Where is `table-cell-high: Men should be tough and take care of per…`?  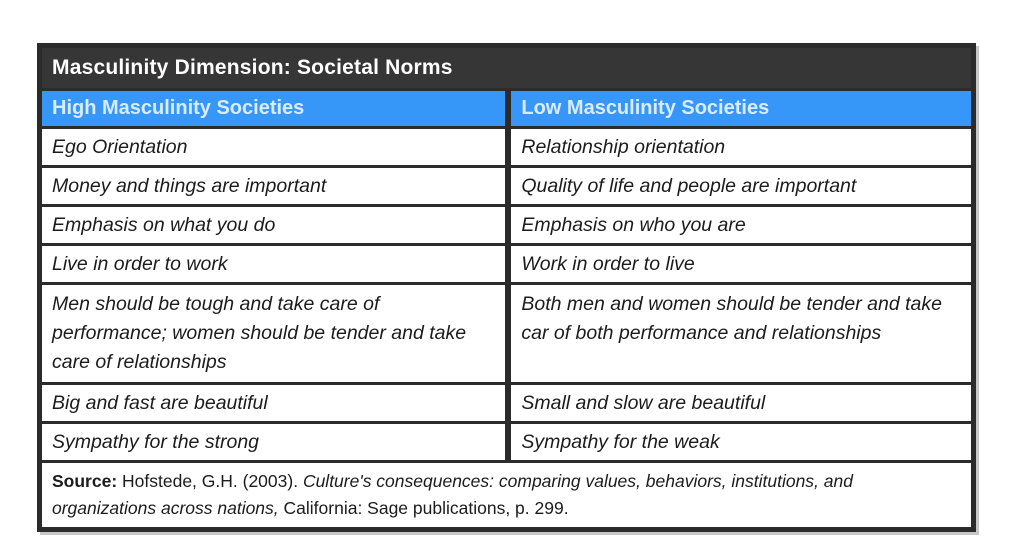
table-cell-high: Men should be tough and take care of per… is located at coordinates (275, 333).